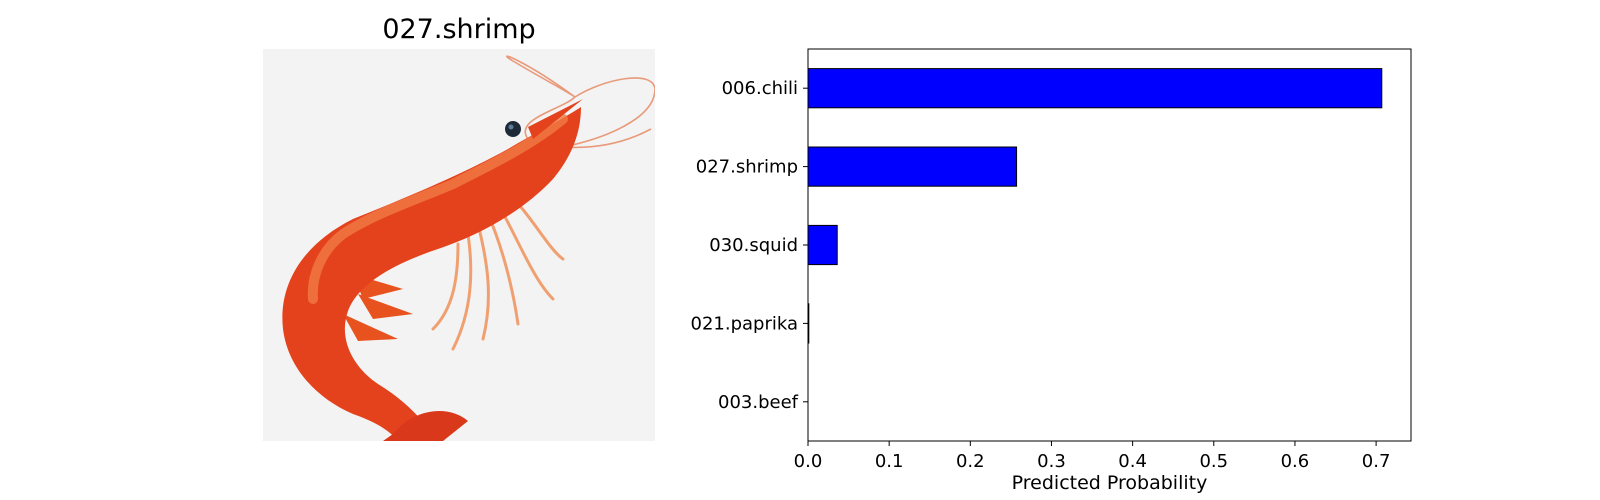 The height and width of the screenshot is (500, 1600). What do you see at coordinates (1295, 461) in the screenshot?
I see `x-tick-label: 0.6` at bounding box center [1295, 461].